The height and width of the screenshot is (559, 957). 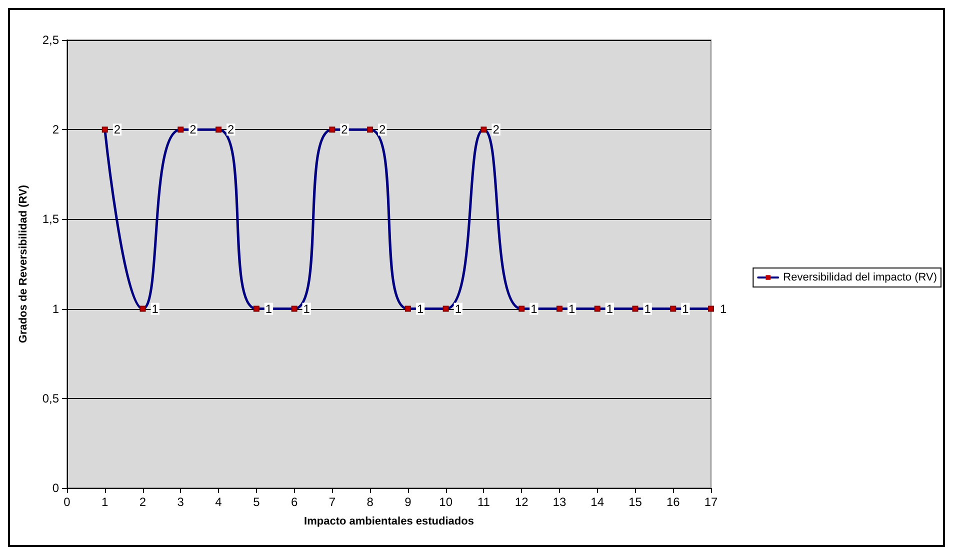 I want to click on x-tick-label: 7, so click(x=332, y=502).